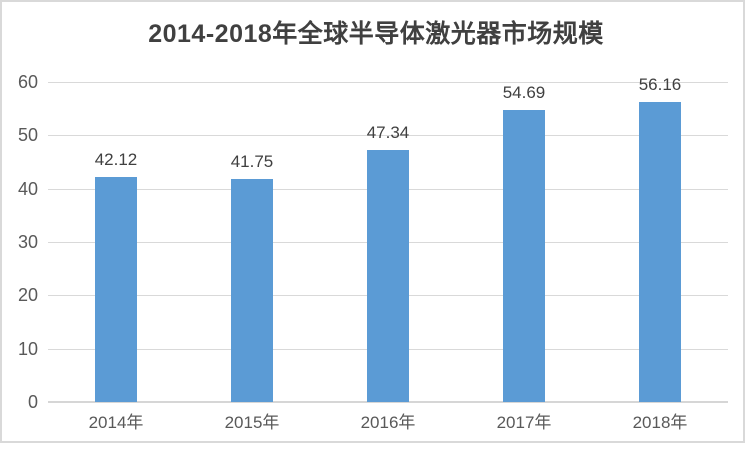 The image size is (752, 452). Describe the element at coordinates (27, 82) in the screenshot. I see `y-tick-label: 60` at that location.